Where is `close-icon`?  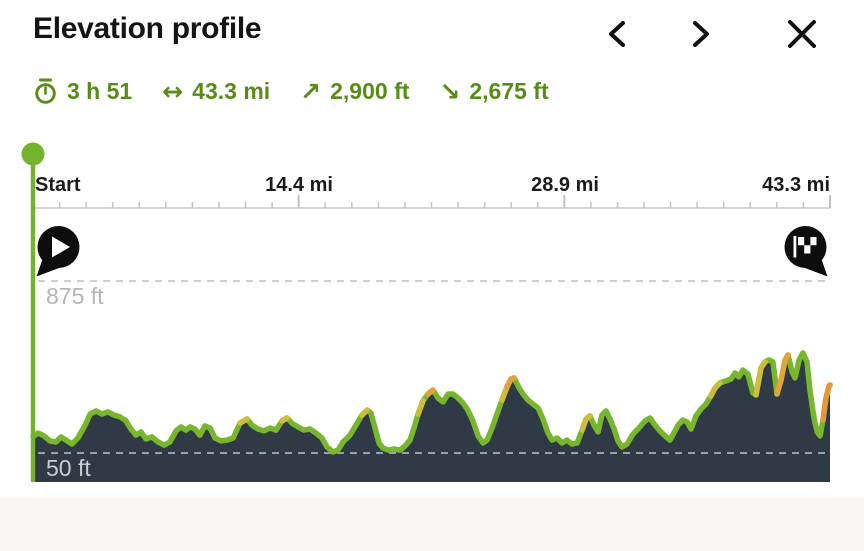 close-icon is located at coordinates (802, 34).